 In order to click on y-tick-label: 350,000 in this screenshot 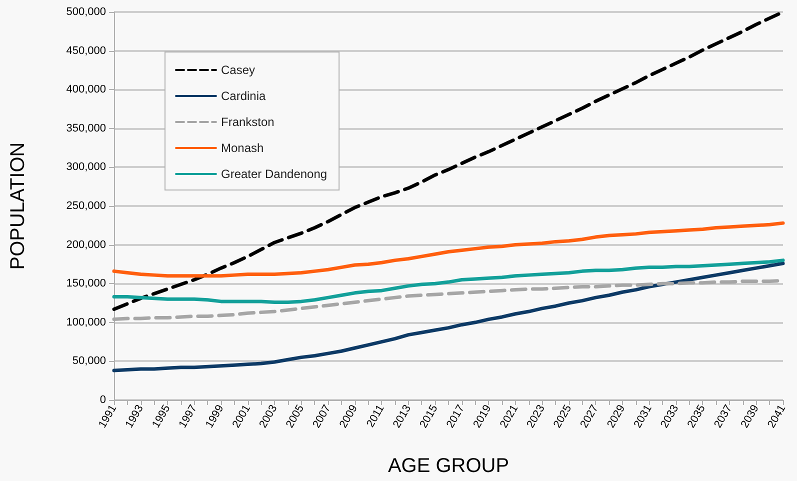, I will do `click(86, 128)`.